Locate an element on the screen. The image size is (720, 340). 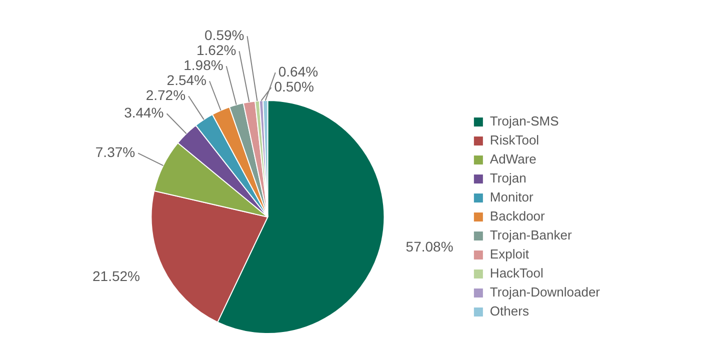
legend-label: HackTool is located at coordinates (517, 273).